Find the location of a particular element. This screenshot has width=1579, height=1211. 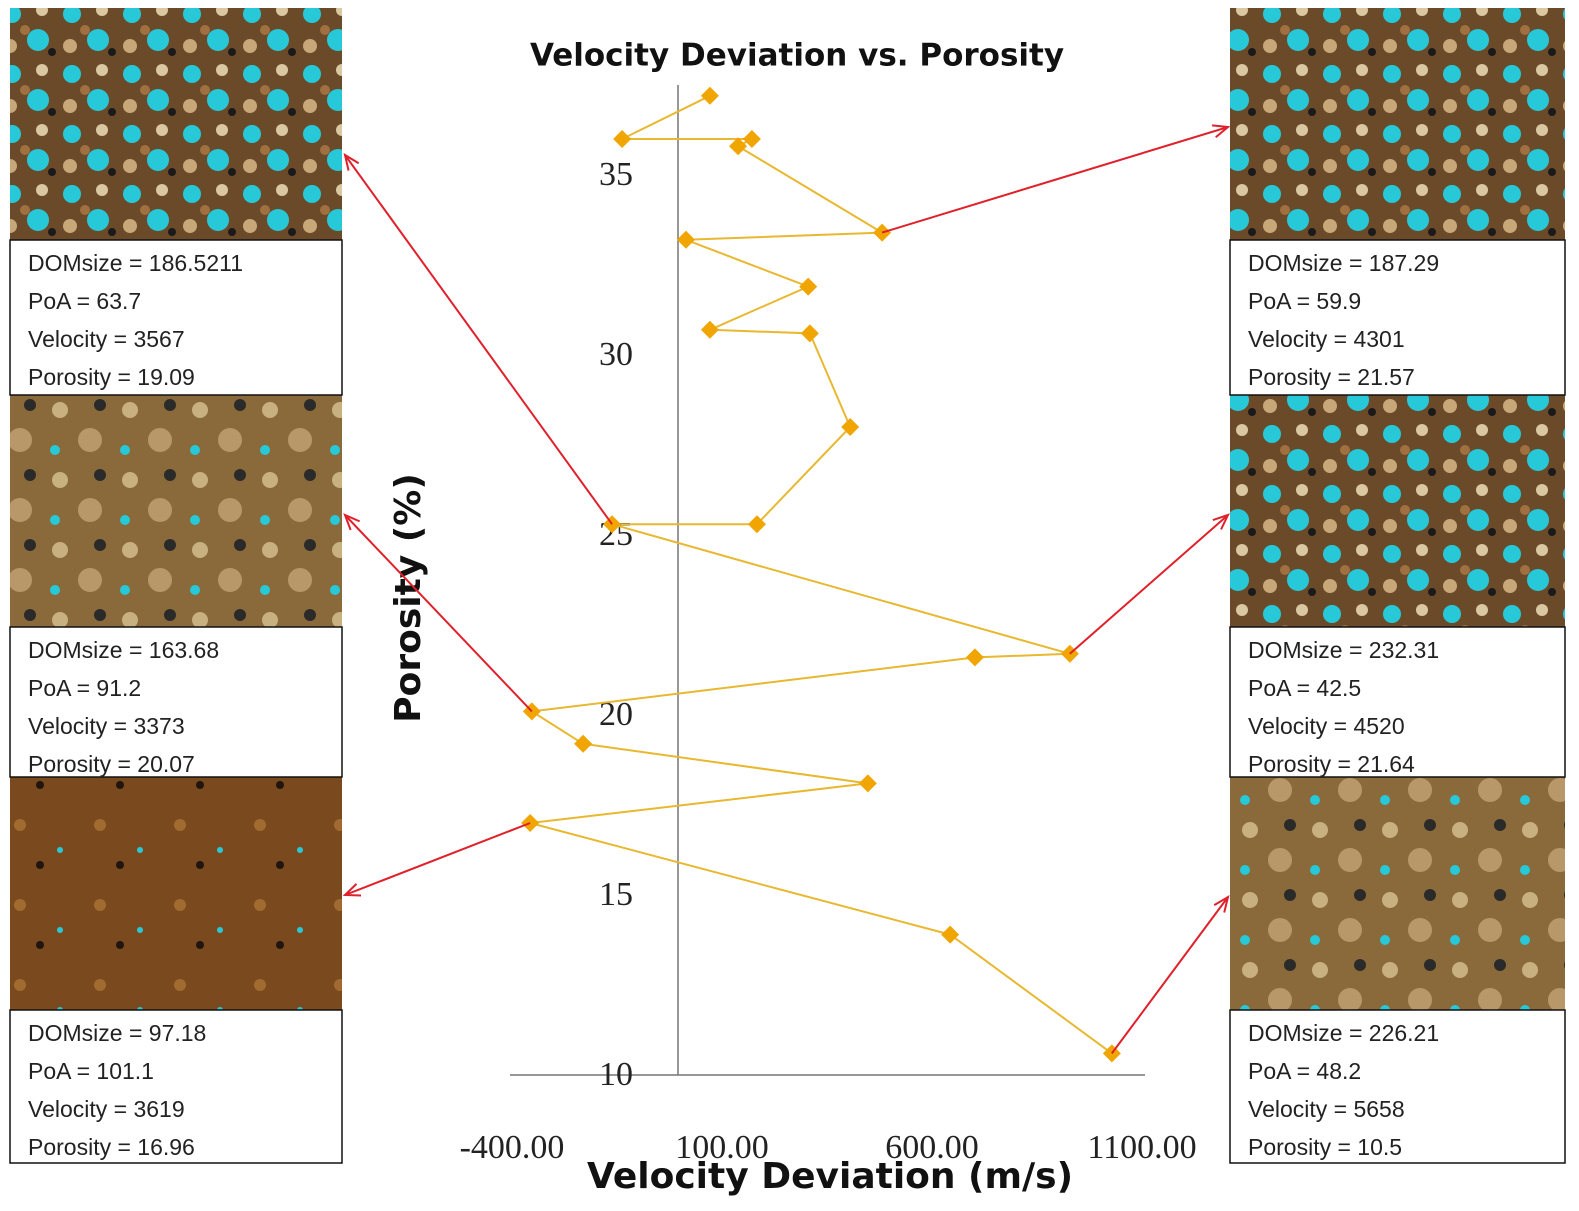

panel-text: Velocity = 4301 is located at coordinates (1326, 339).